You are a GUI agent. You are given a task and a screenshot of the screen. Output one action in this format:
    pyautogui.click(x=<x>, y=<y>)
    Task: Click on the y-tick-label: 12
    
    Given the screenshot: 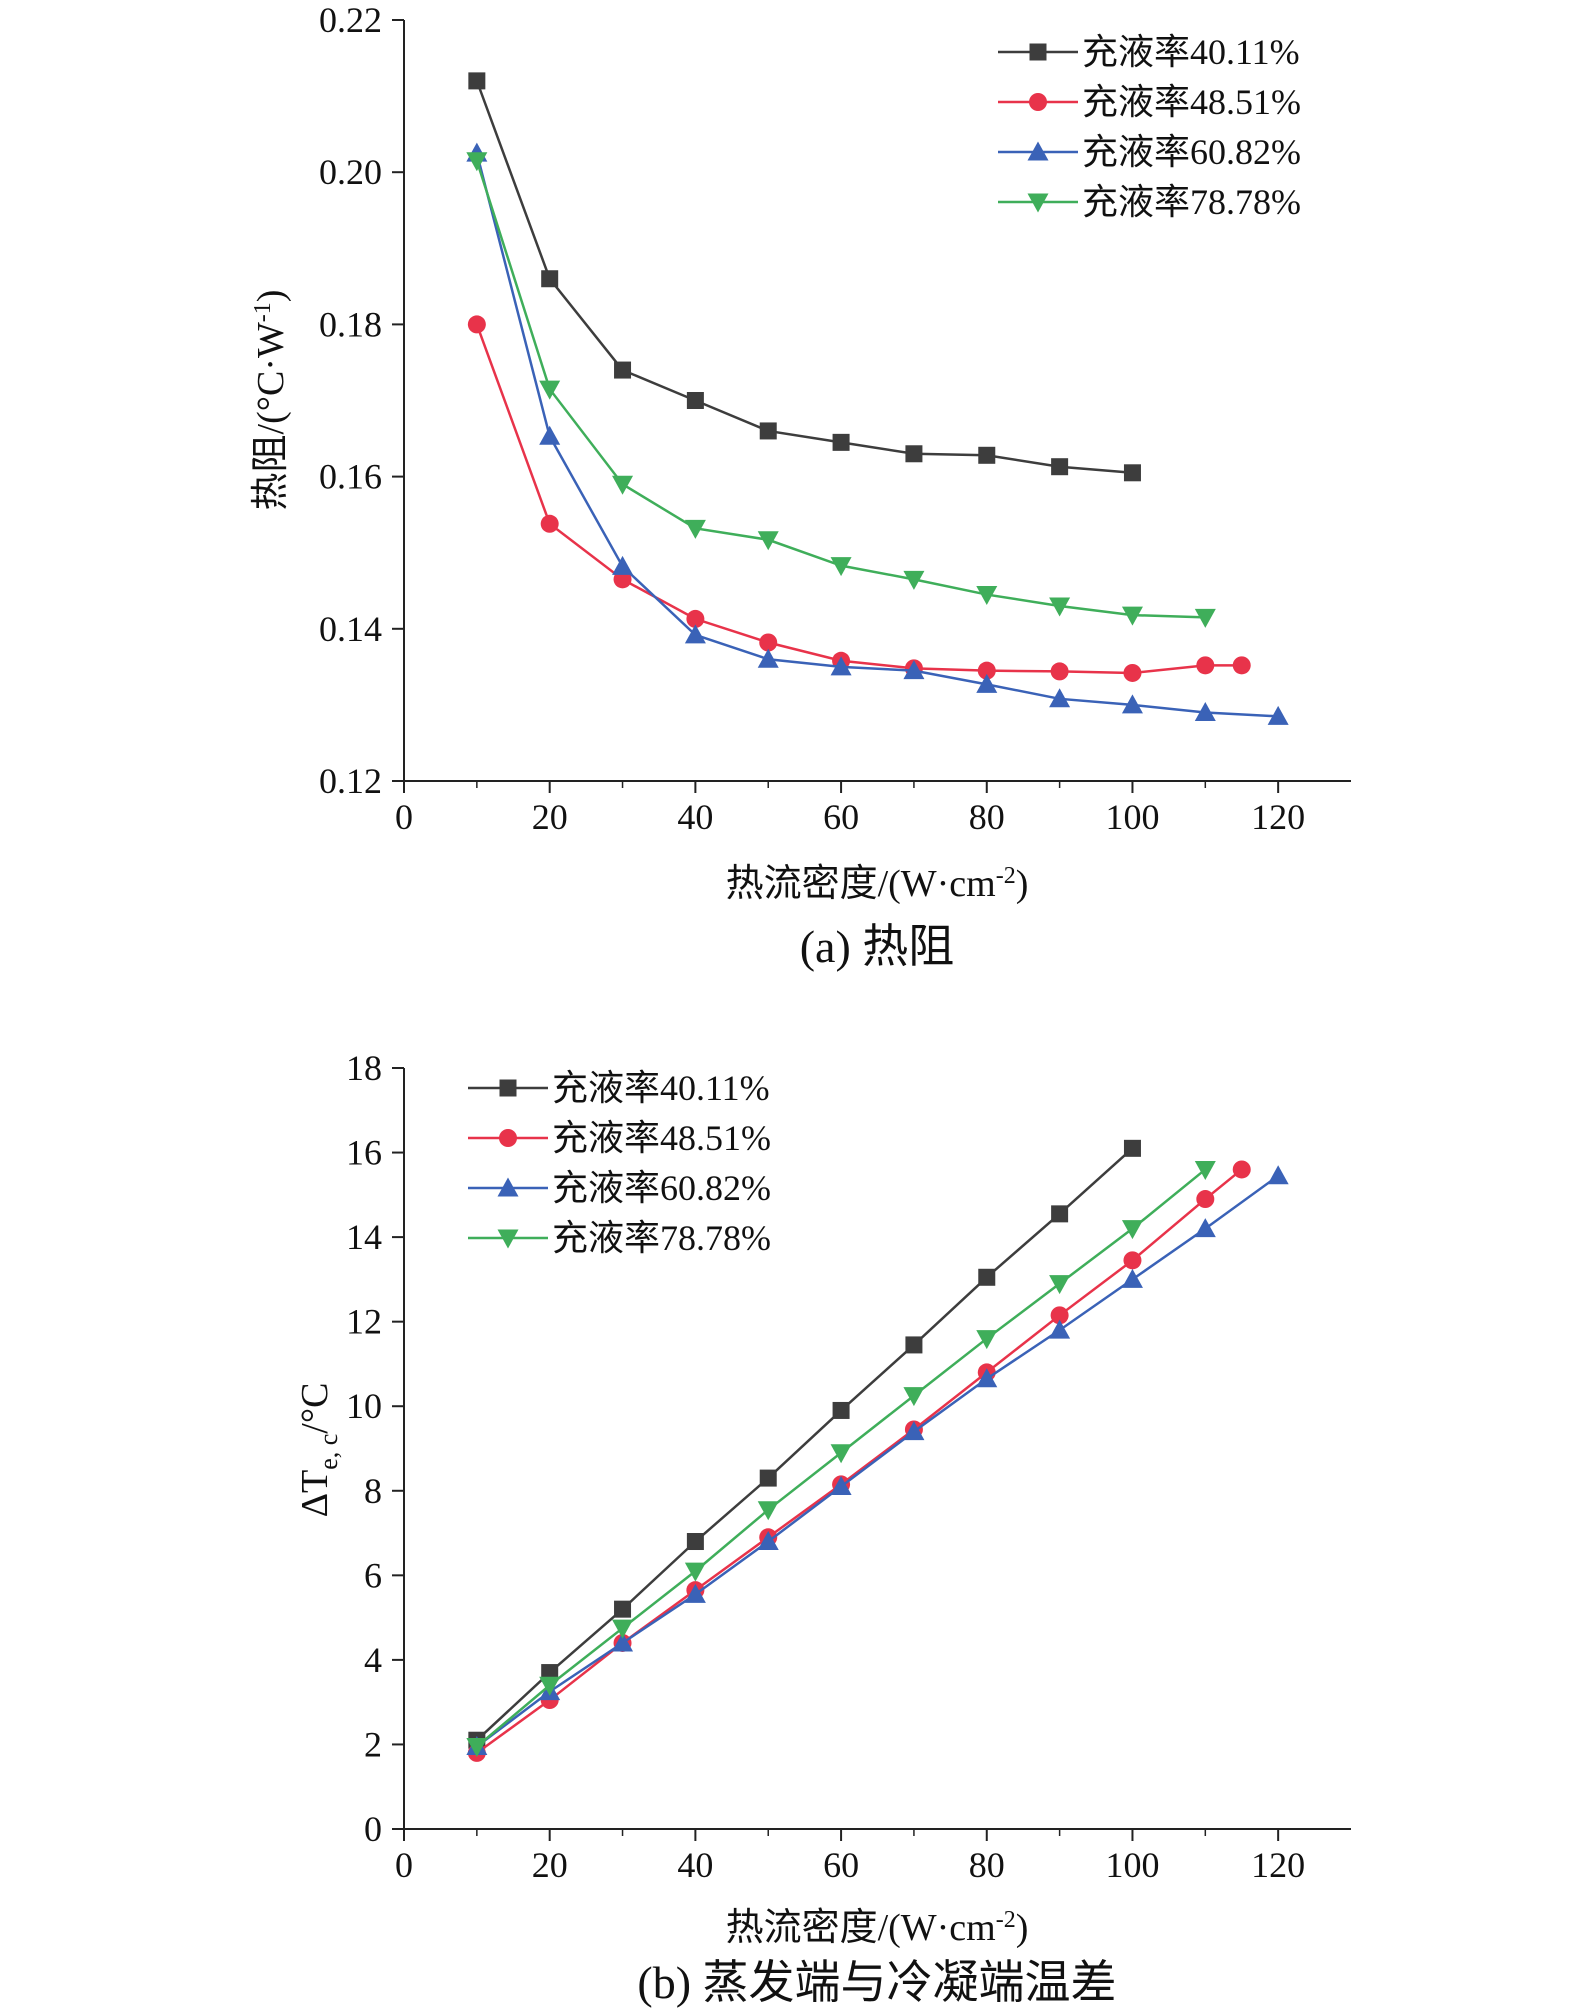 What is the action you would take?
    pyautogui.click(x=364, y=1322)
    